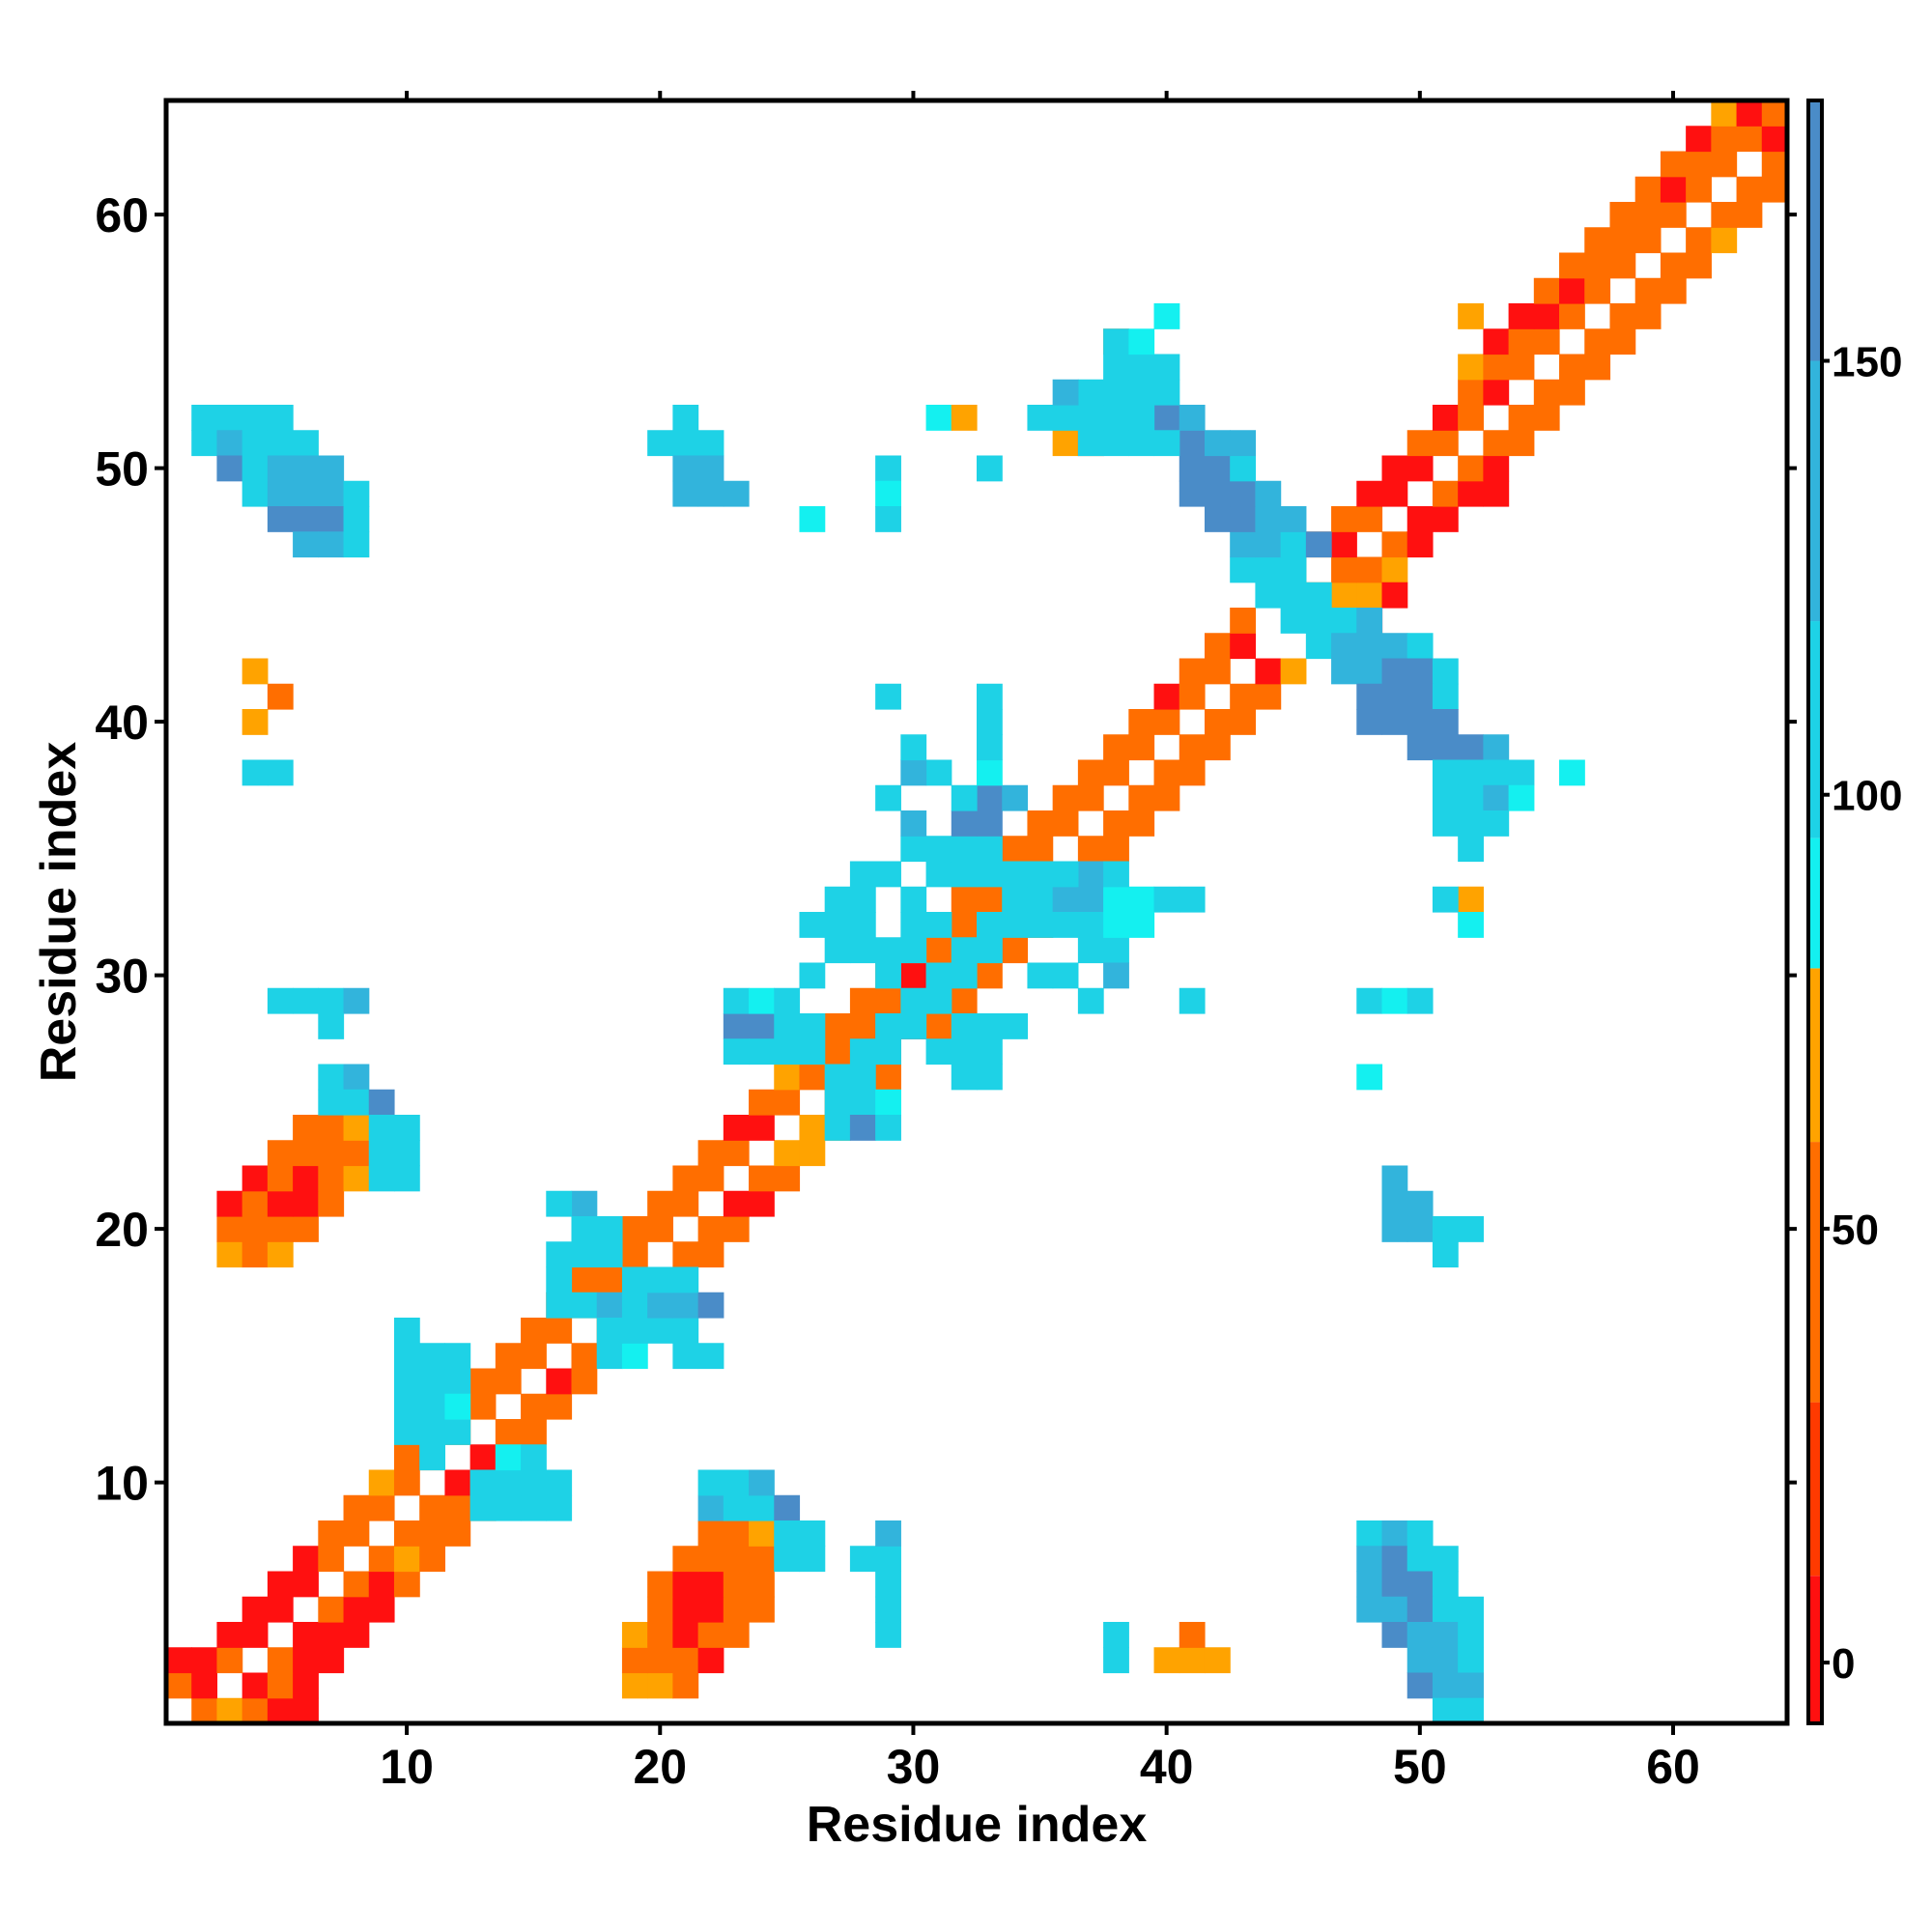  What do you see at coordinates (1815, 729) in the screenshot?
I see `colorbar-band` at bounding box center [1815, 729].